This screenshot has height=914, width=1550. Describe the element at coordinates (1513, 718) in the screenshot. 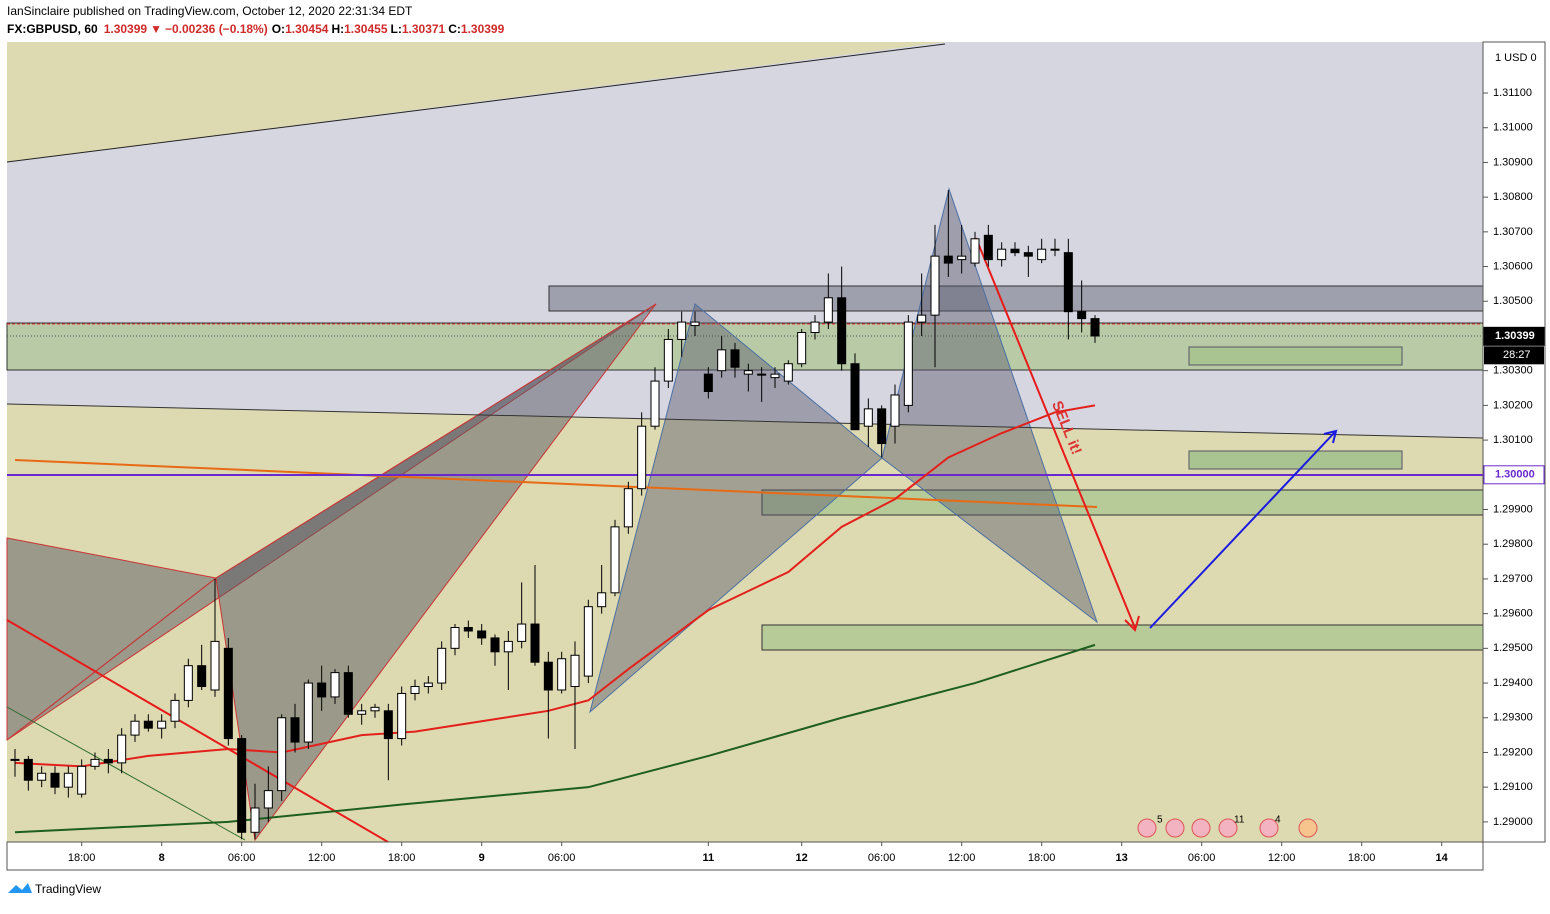

I see `y-tick-label: 1.29300` at that location.